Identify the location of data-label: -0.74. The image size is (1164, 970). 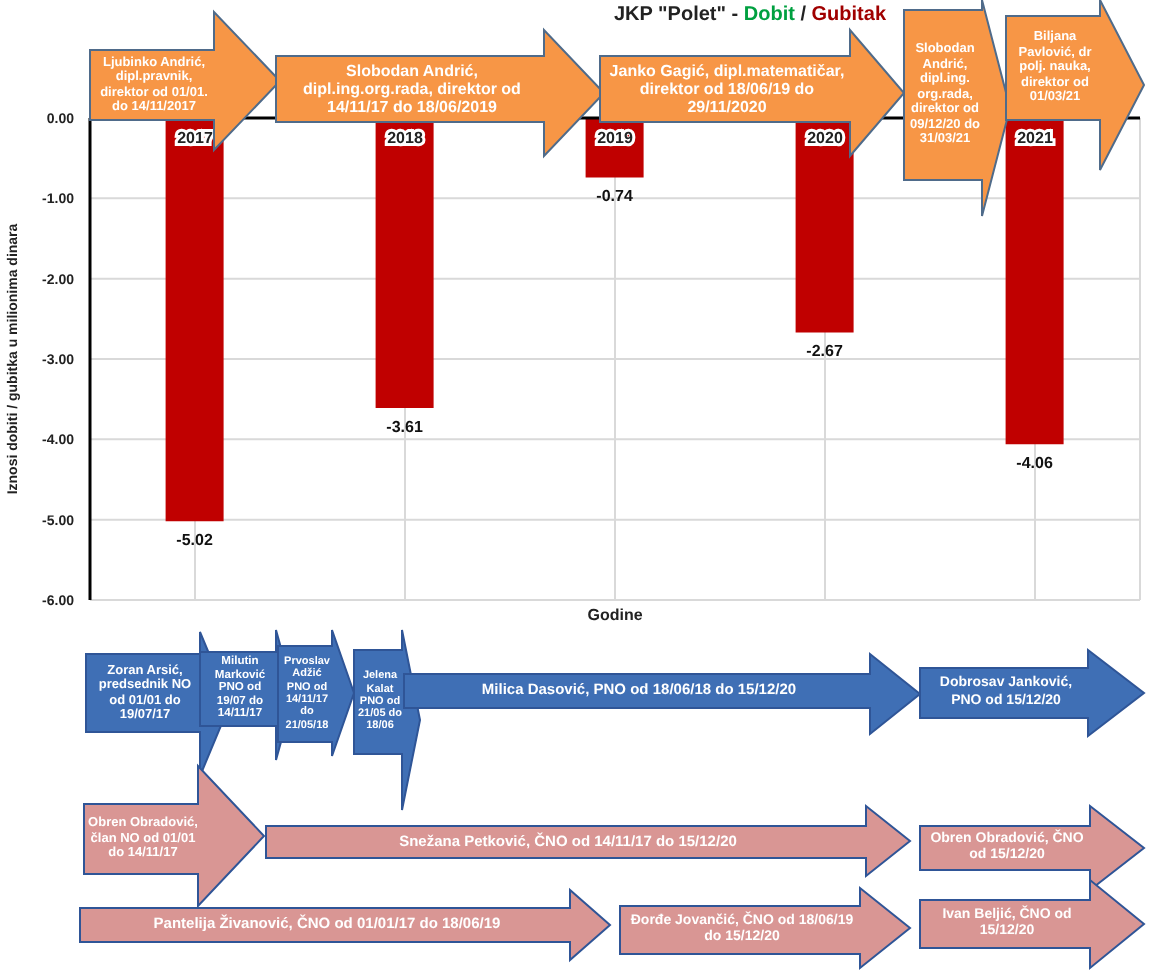
(615, 196).